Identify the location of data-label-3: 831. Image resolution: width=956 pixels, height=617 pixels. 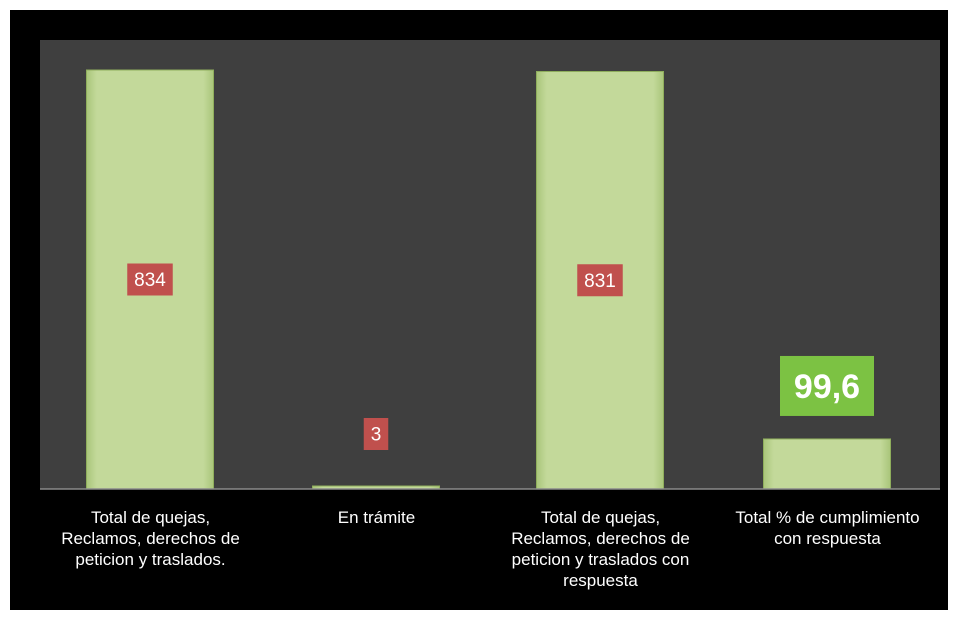
(600, 280).